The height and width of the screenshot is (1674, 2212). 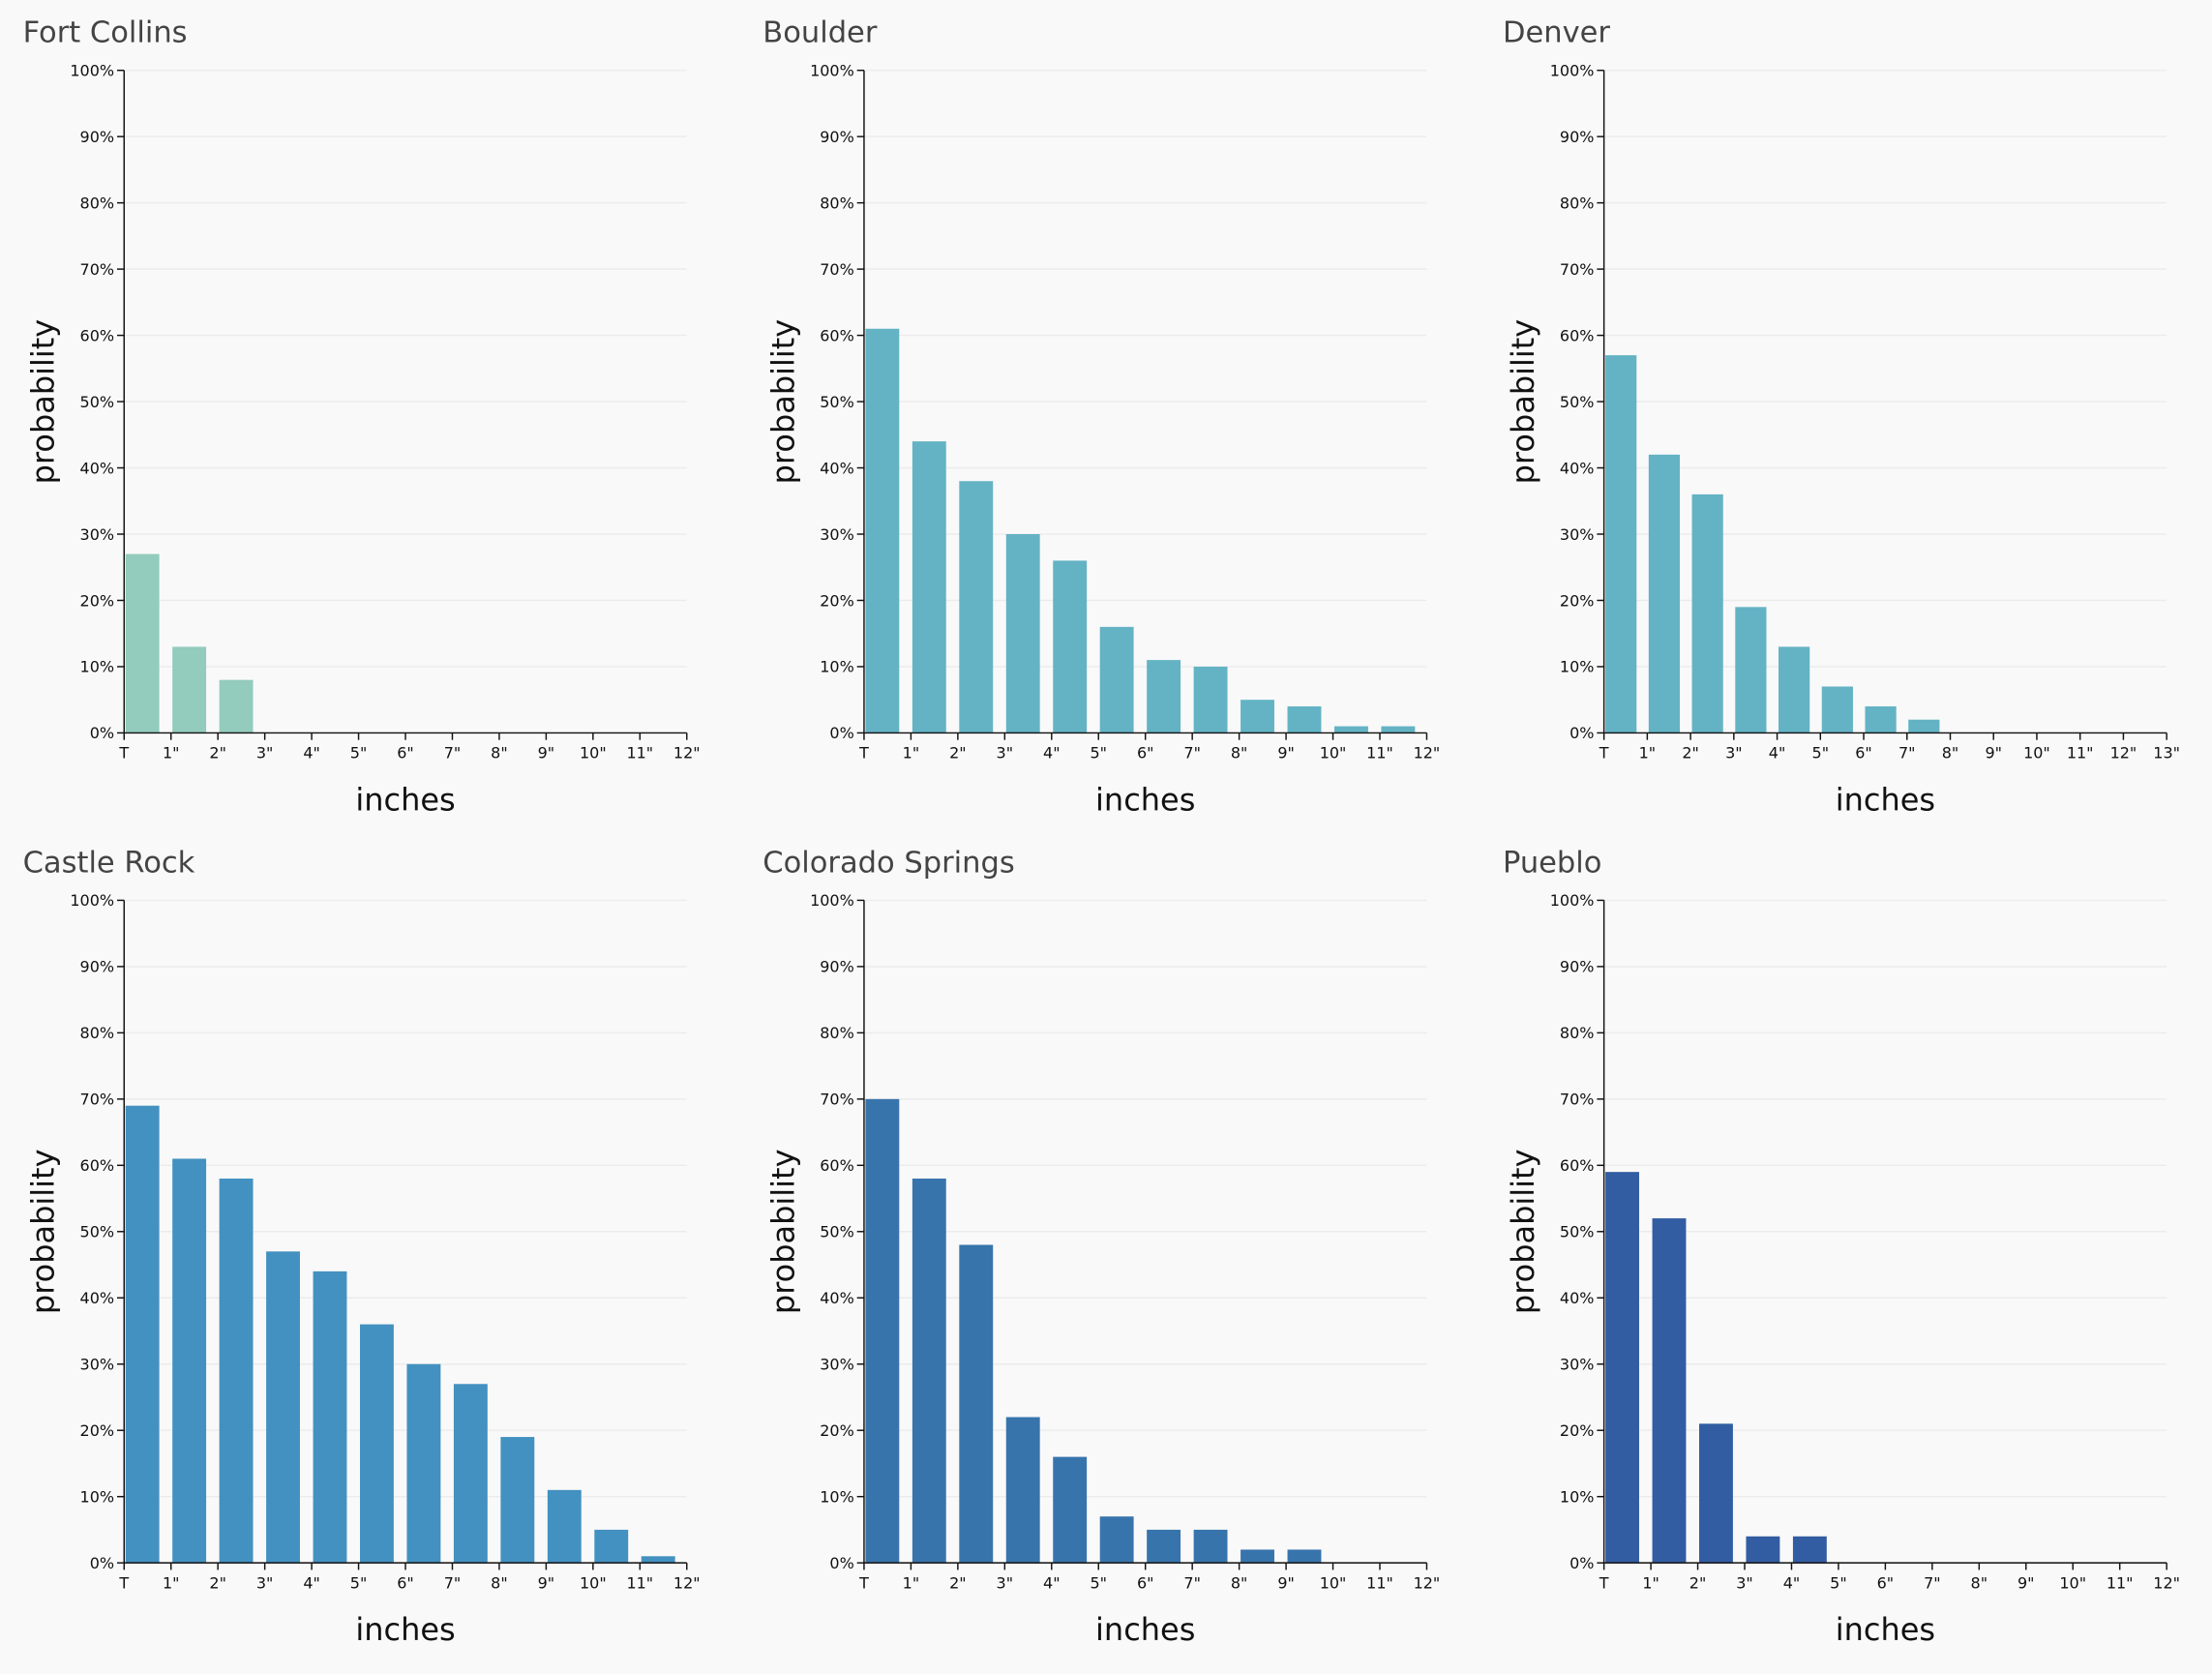 I want to click on x-tick-label: 9", so click(x=1286, y=753).